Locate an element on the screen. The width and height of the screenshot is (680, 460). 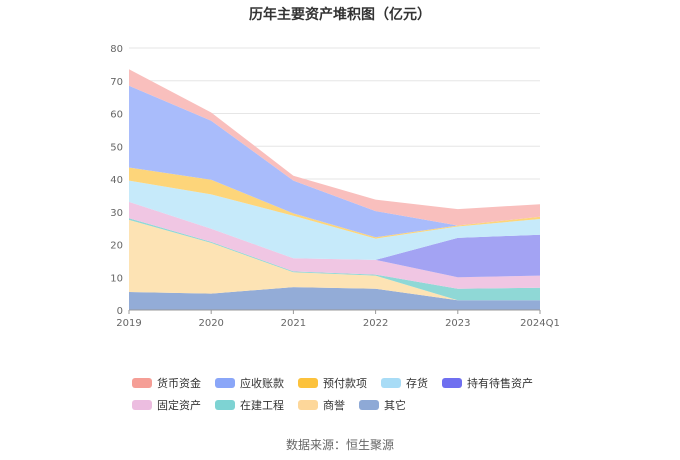
area-series-在建工程 is located at coordinates (334, 259).